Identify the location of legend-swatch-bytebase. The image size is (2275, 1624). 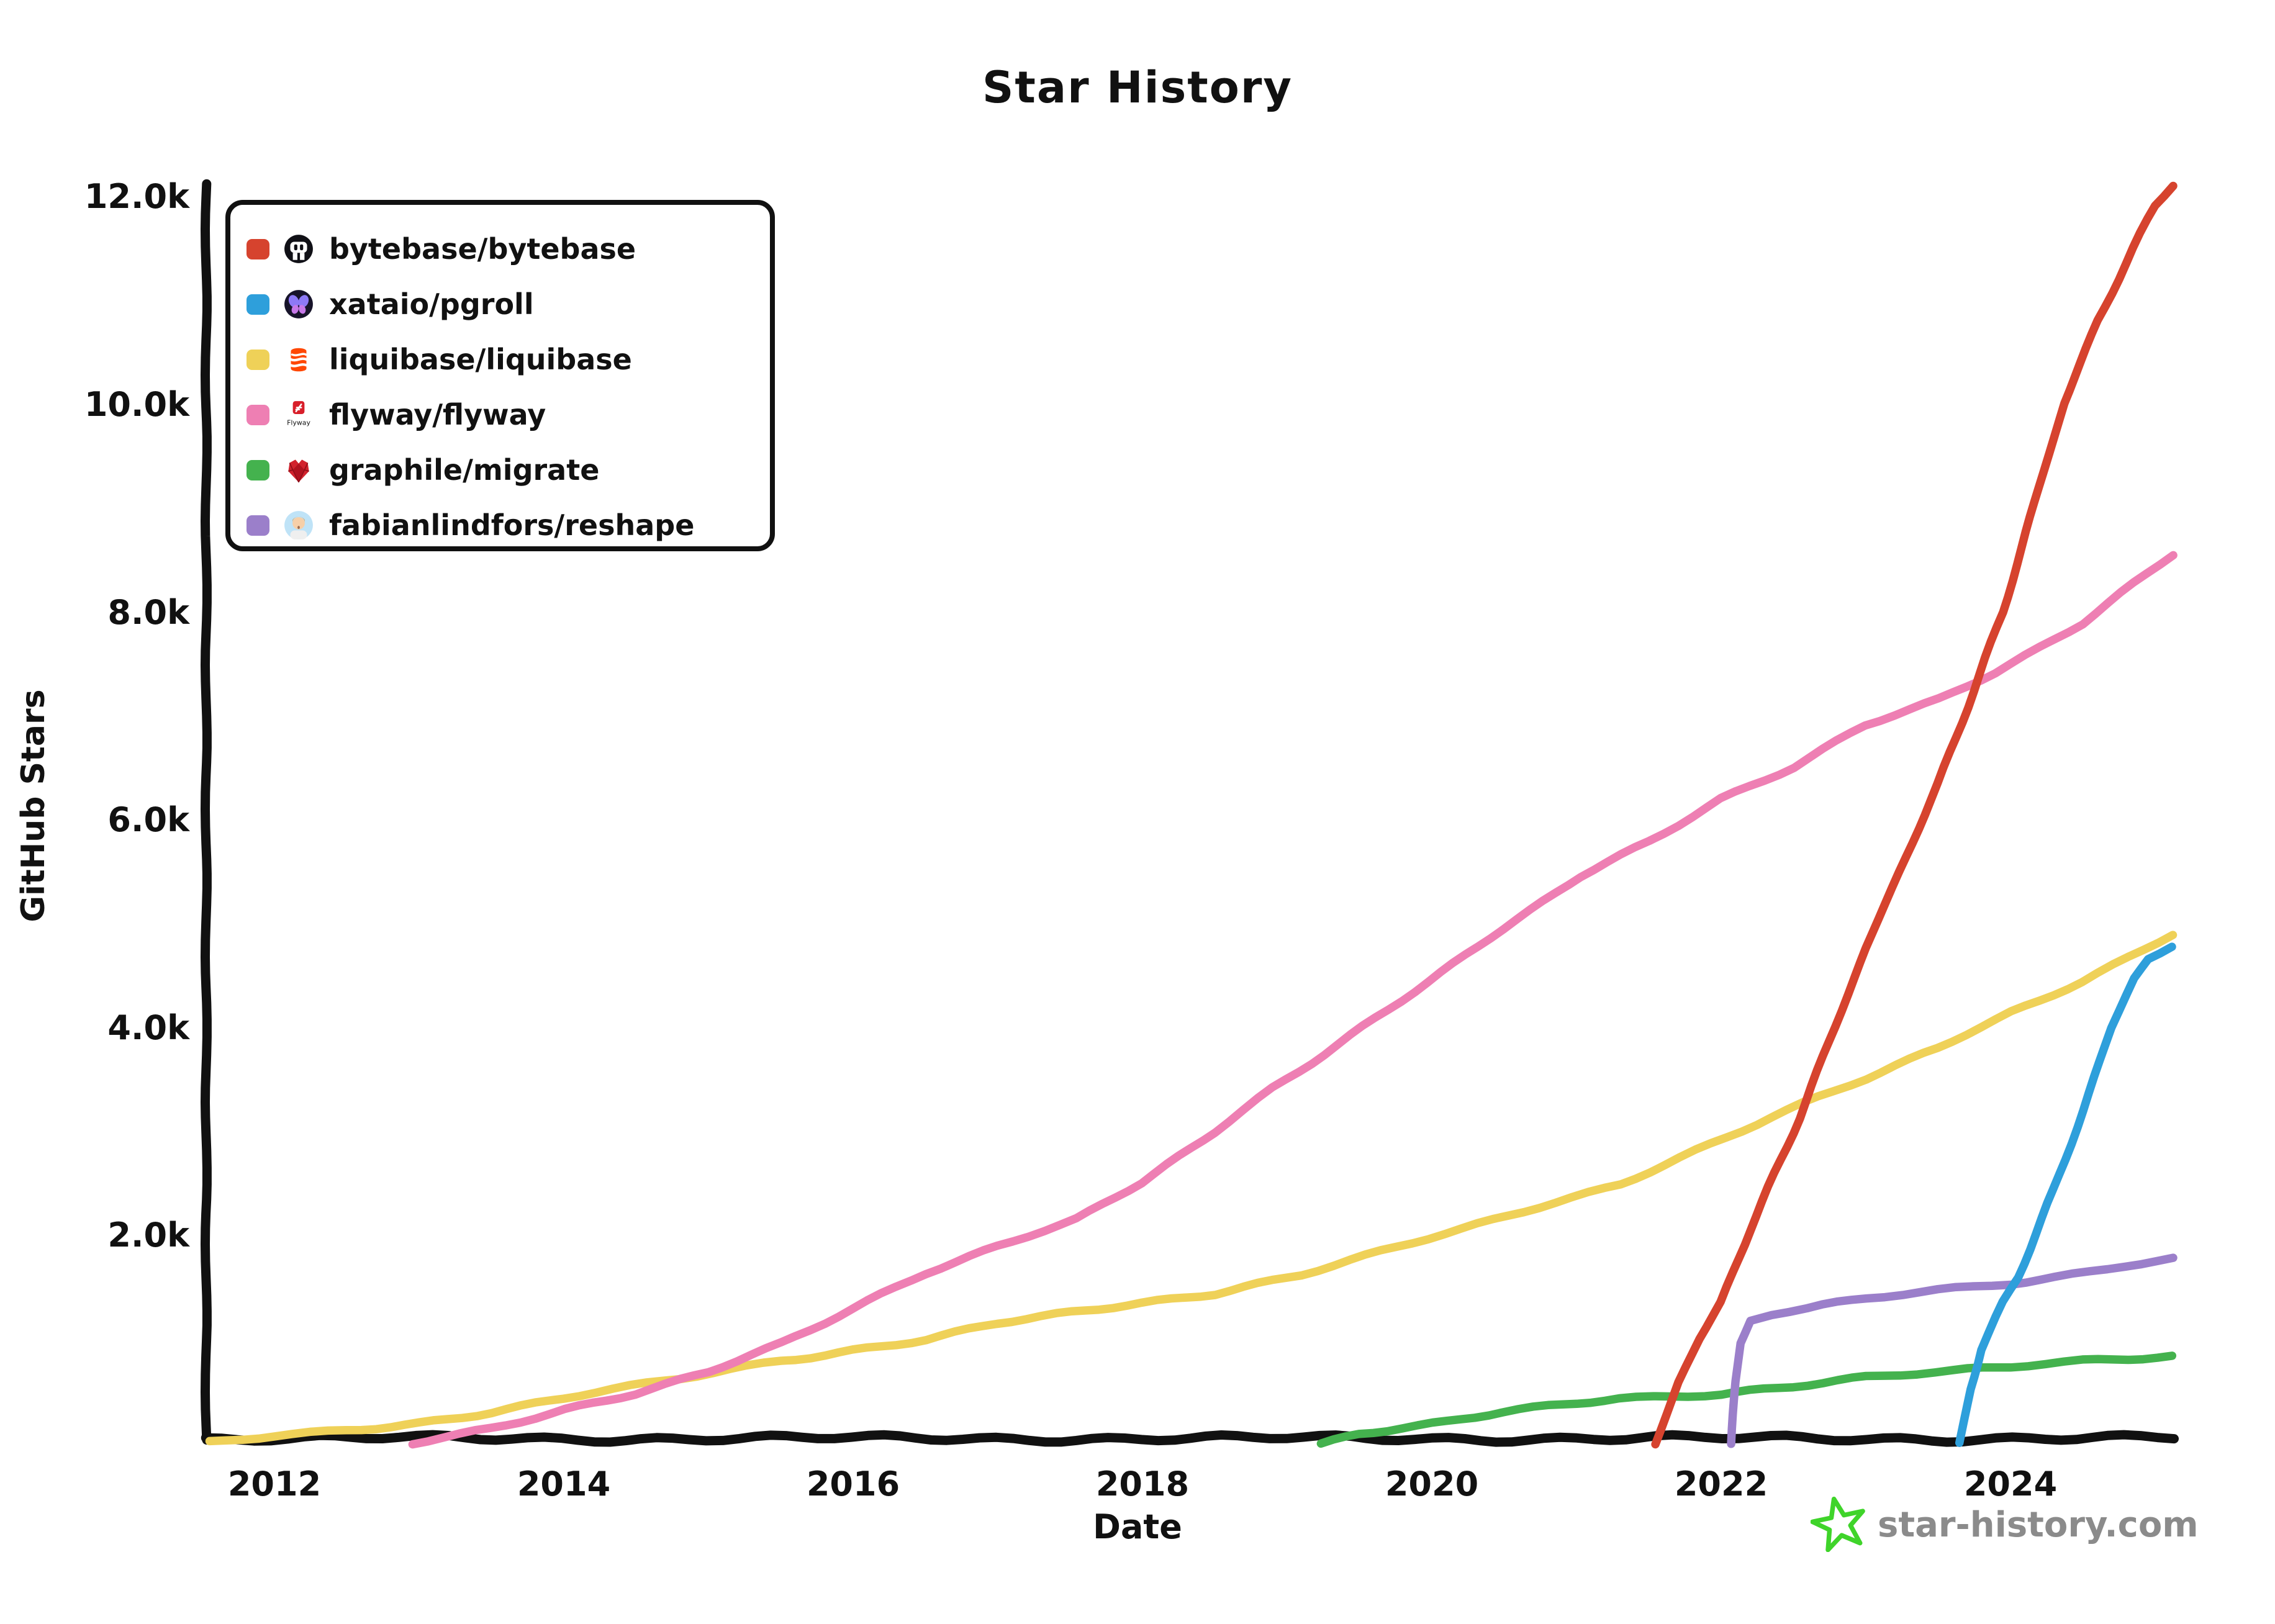
(257, 248).